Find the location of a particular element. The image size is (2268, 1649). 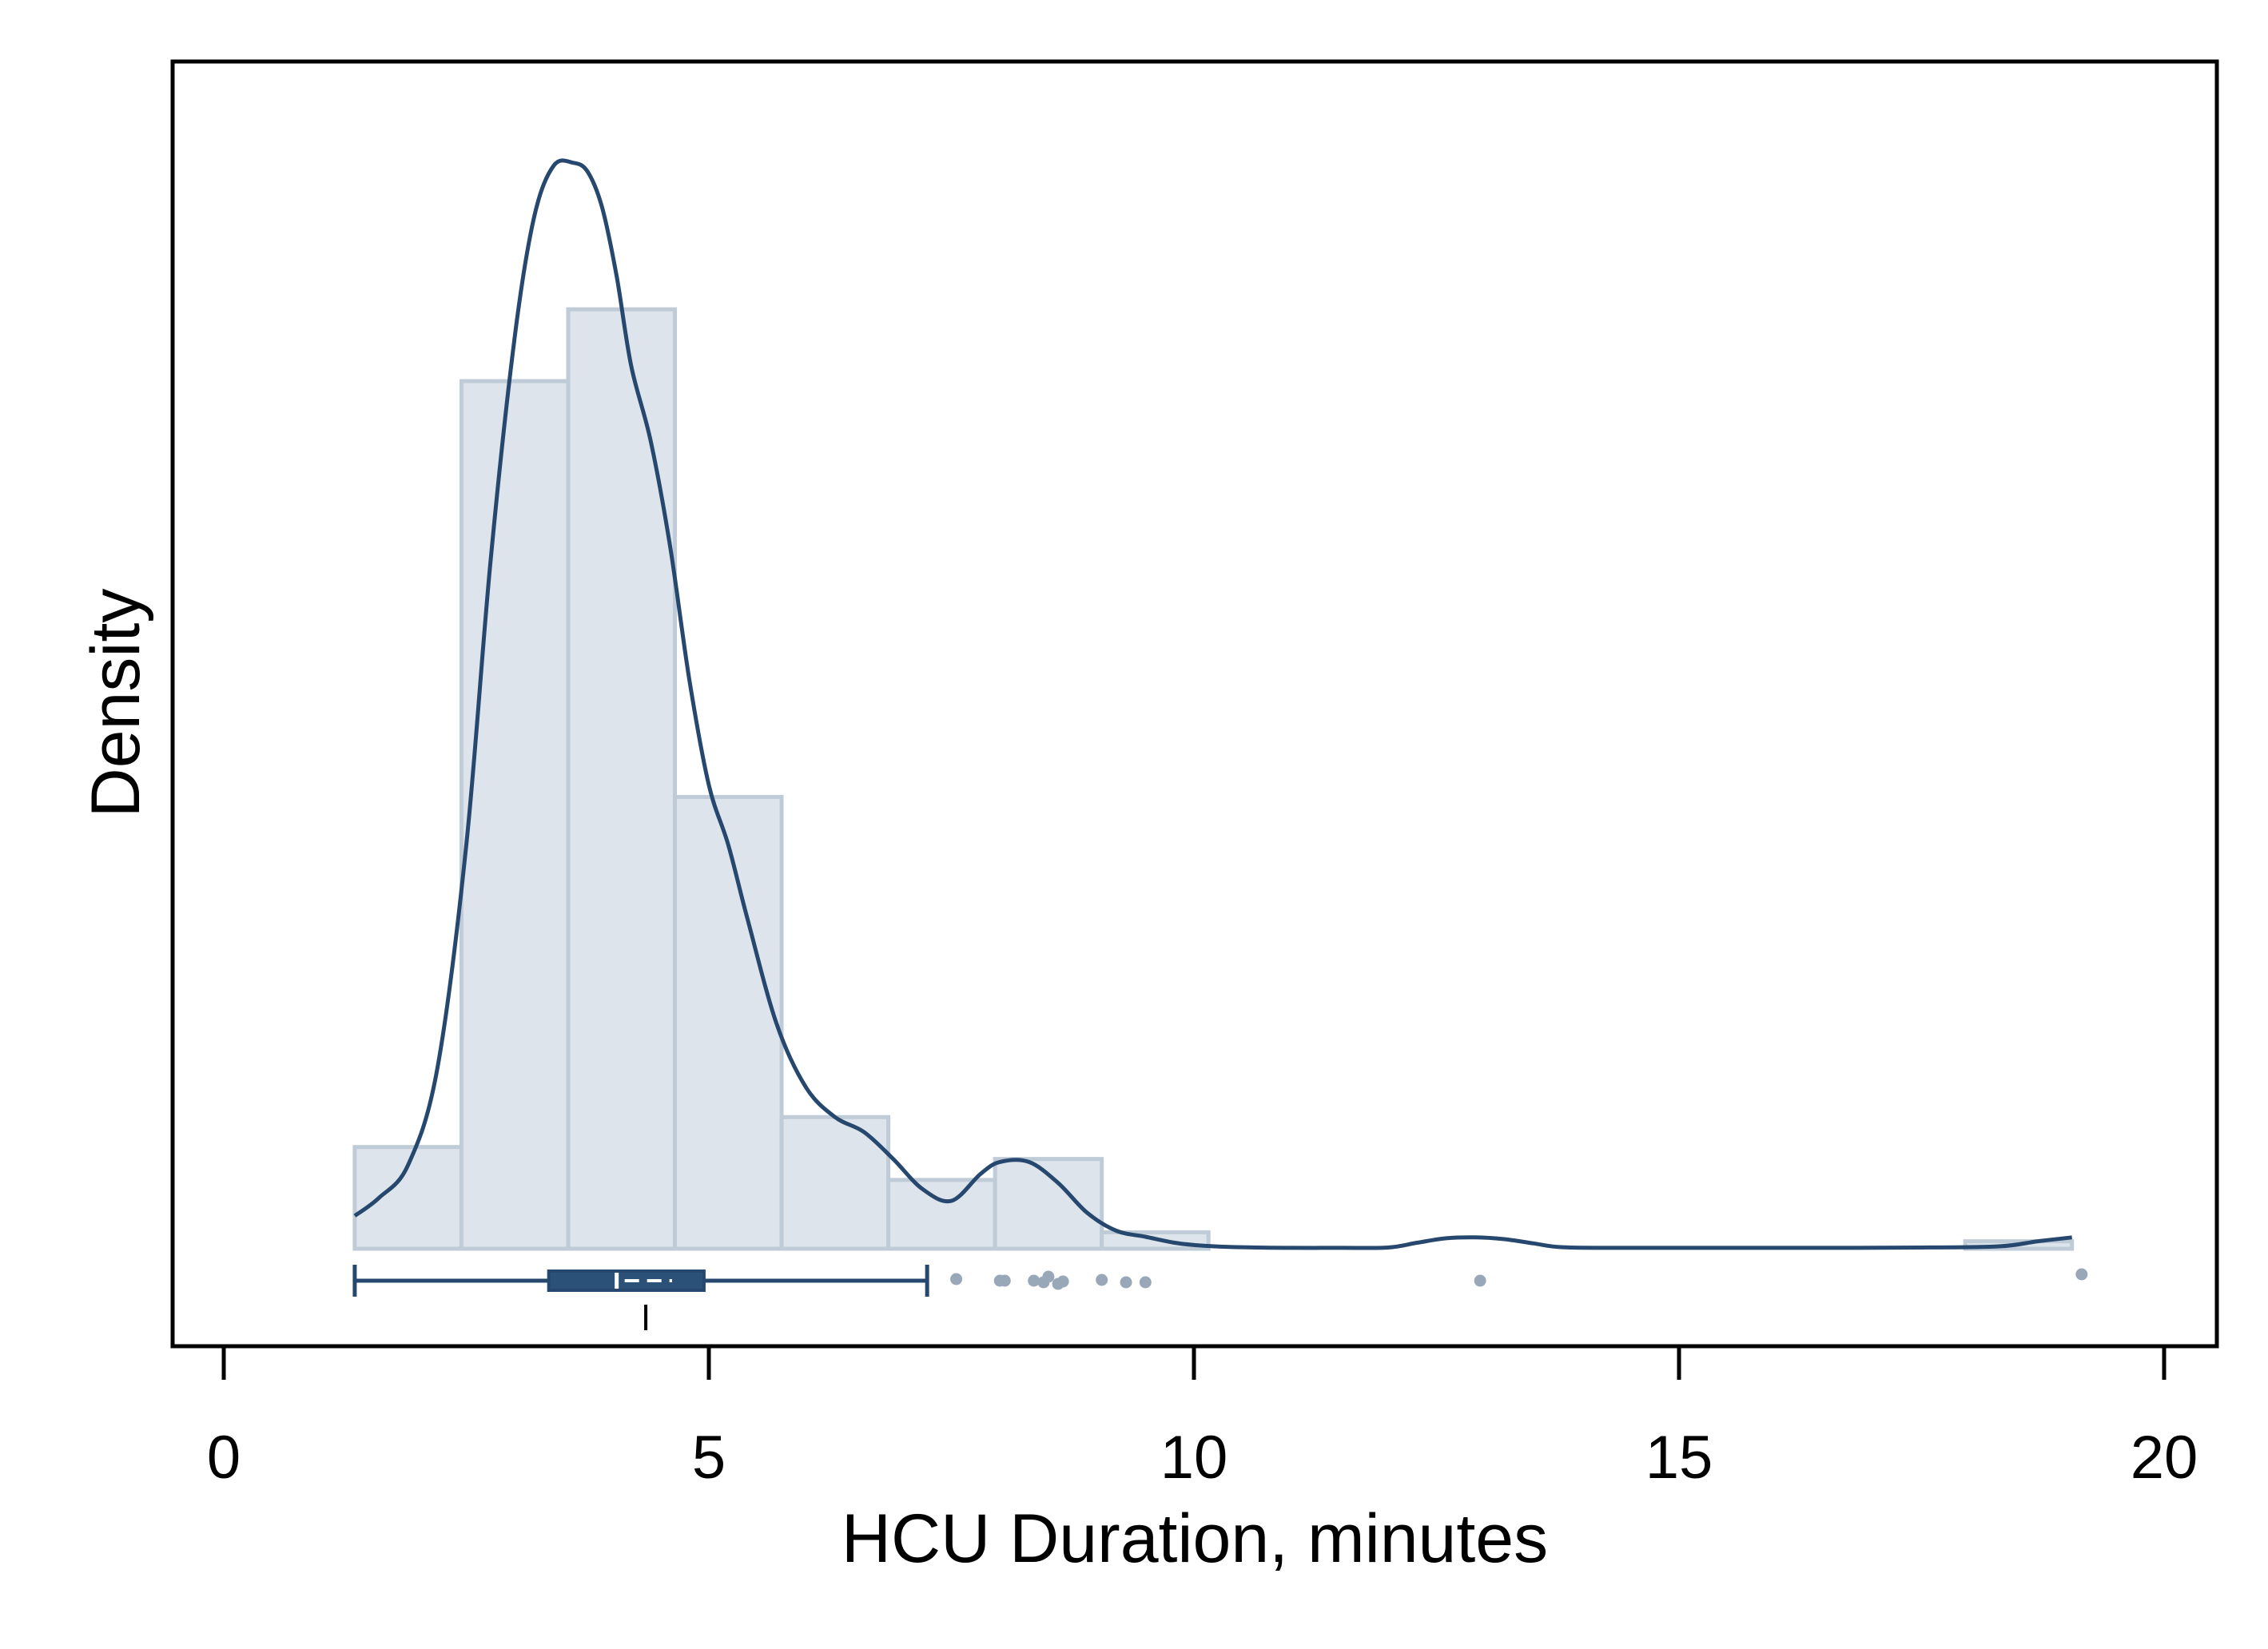

x-tick-label-10: 10 is located at coordinates (1194, 1458).